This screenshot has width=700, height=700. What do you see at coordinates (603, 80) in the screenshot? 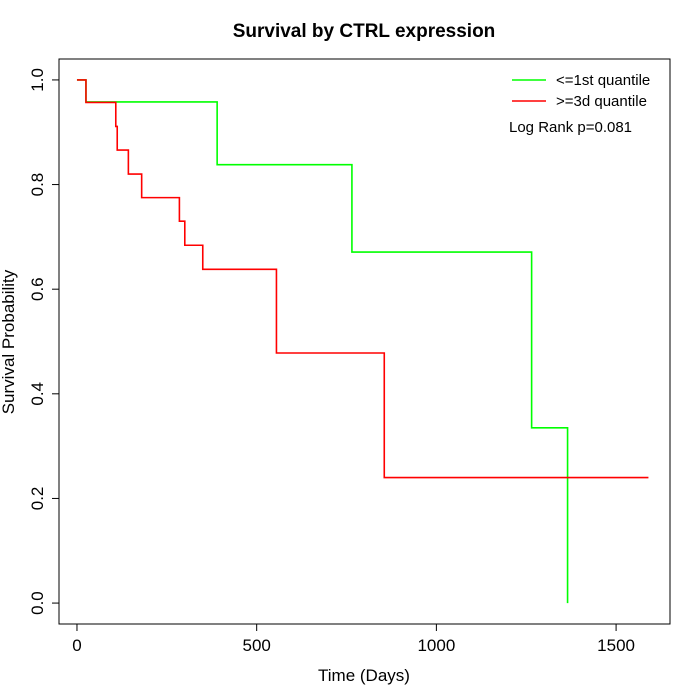
I see `legend-label: <=1st quantile` at bounding box center [603, 80].